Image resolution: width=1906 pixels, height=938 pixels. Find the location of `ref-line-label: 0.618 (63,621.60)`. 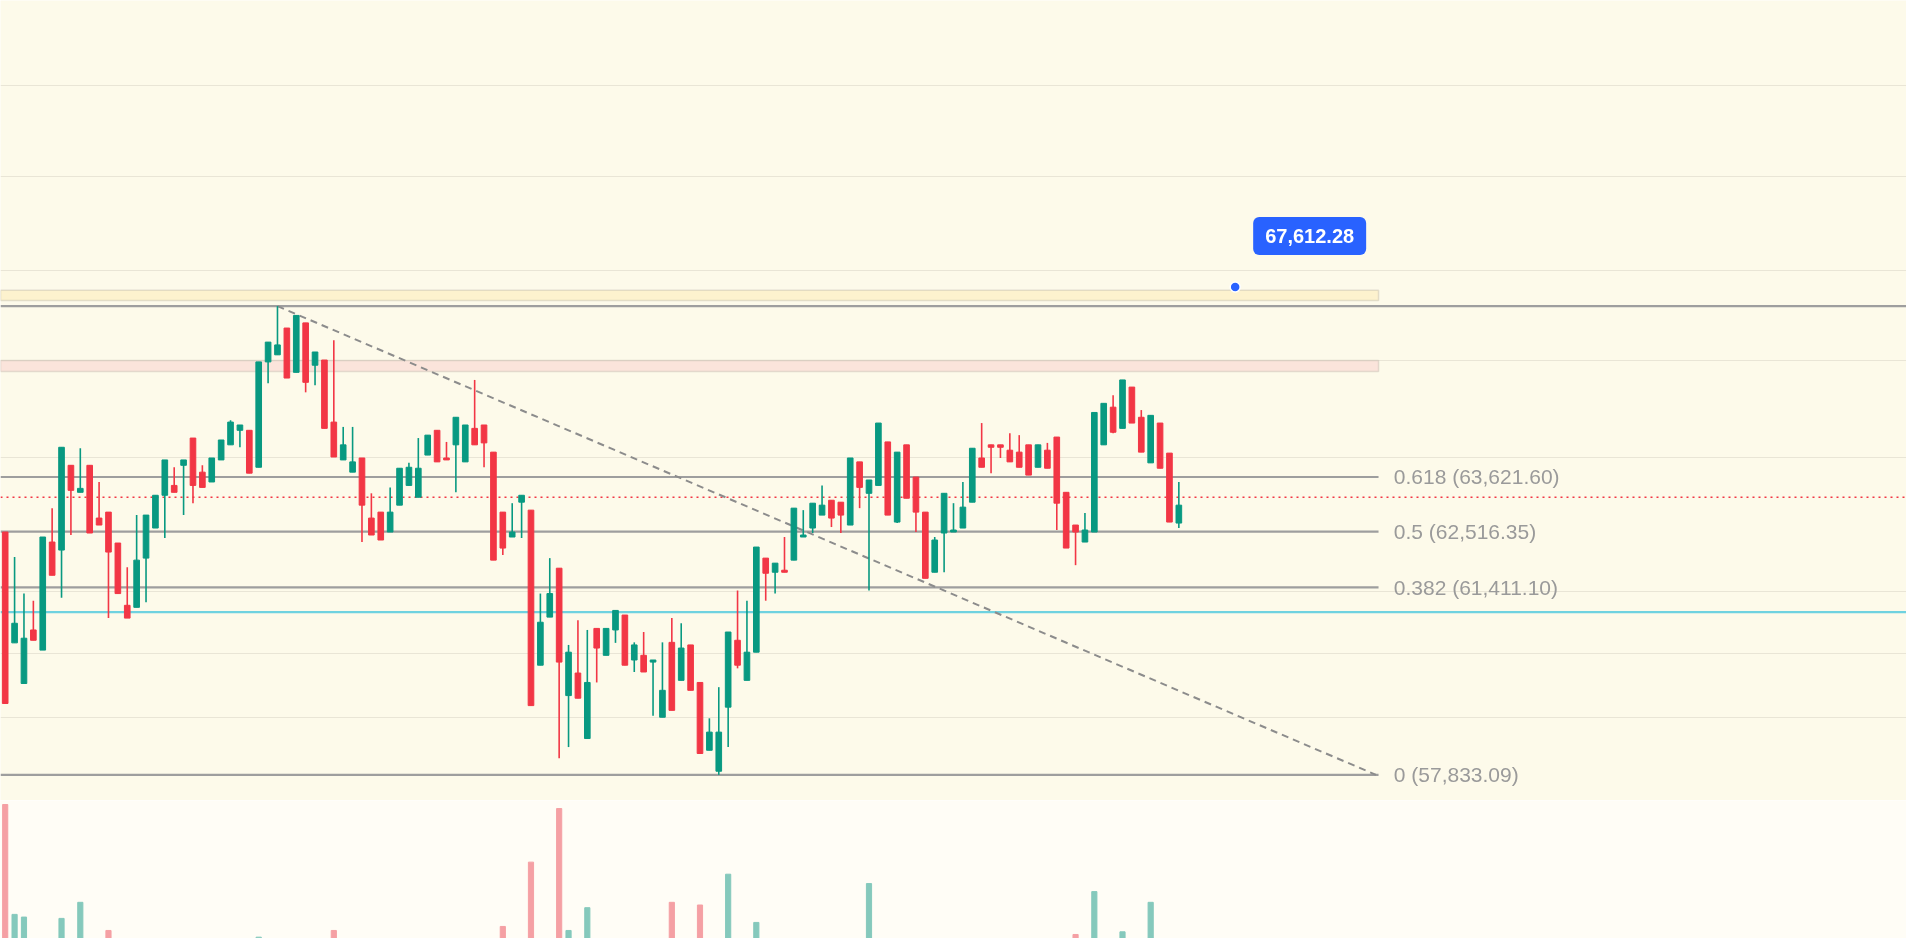

ref-line-label: 0.618 (63,621.60) is located at coordinates (1476, 477).